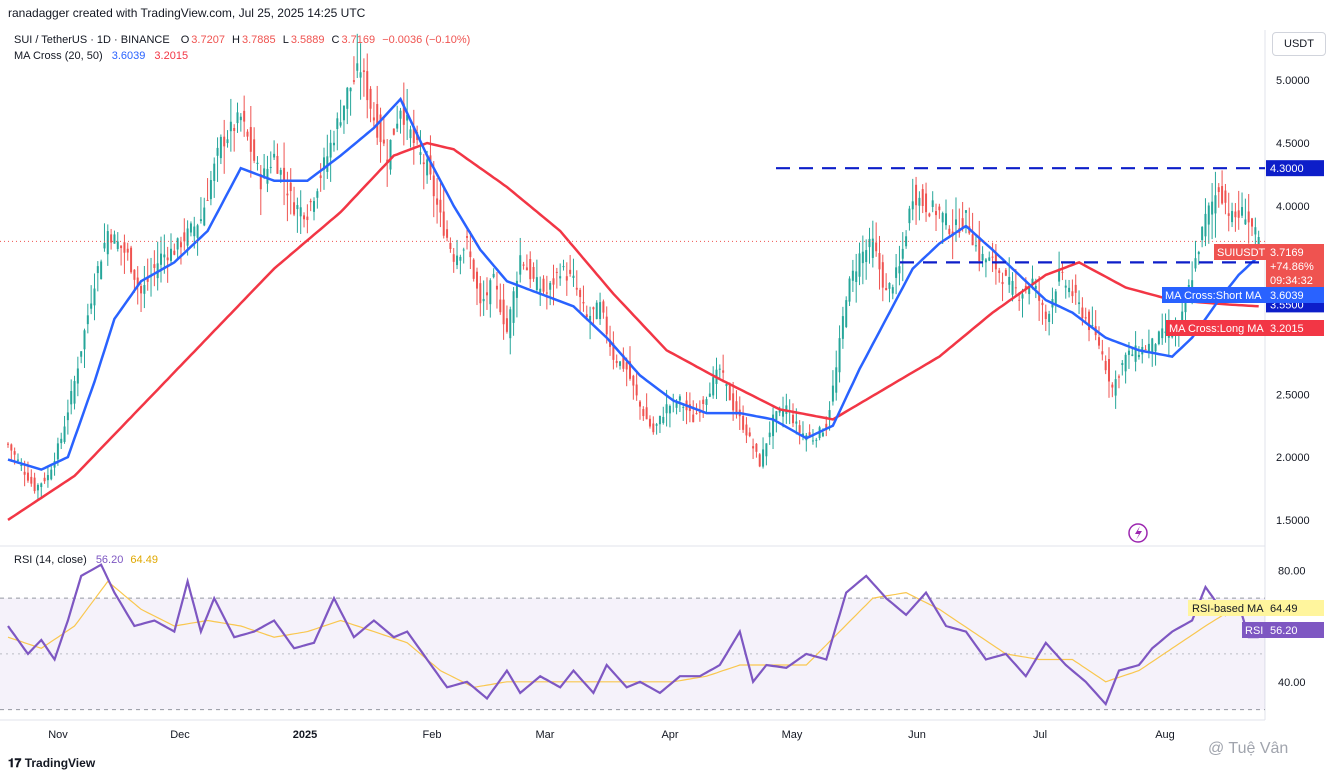 Image resolution: width=1337 pixels, height=778 pixels. I want to click on currency-unit-button: USDT, so click(1299, 44).